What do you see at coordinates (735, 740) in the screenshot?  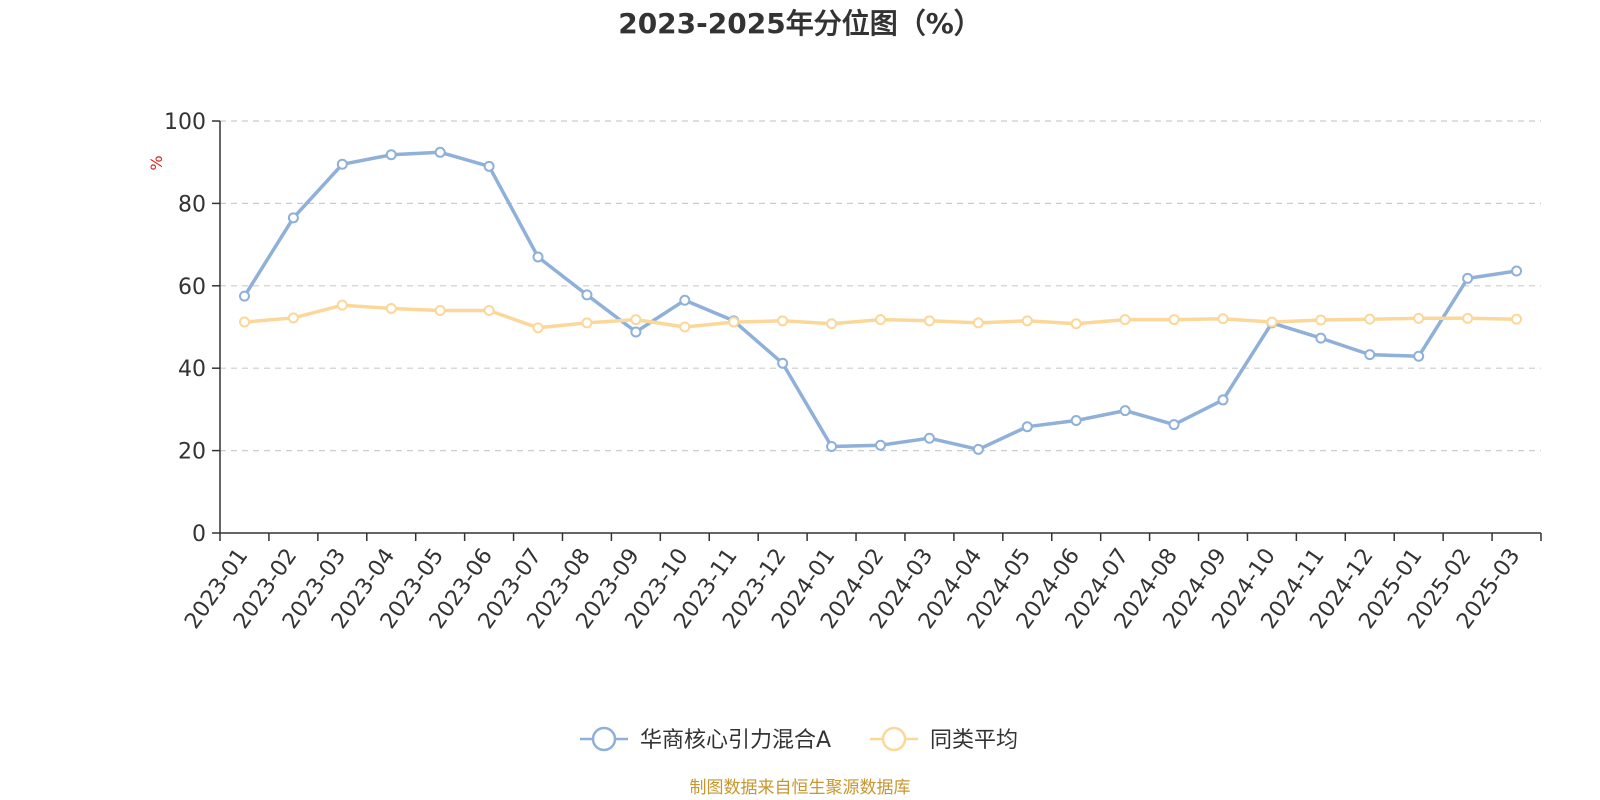 I see `legend-label: 华商核心引力混合A` at bounding box center [735, 740].